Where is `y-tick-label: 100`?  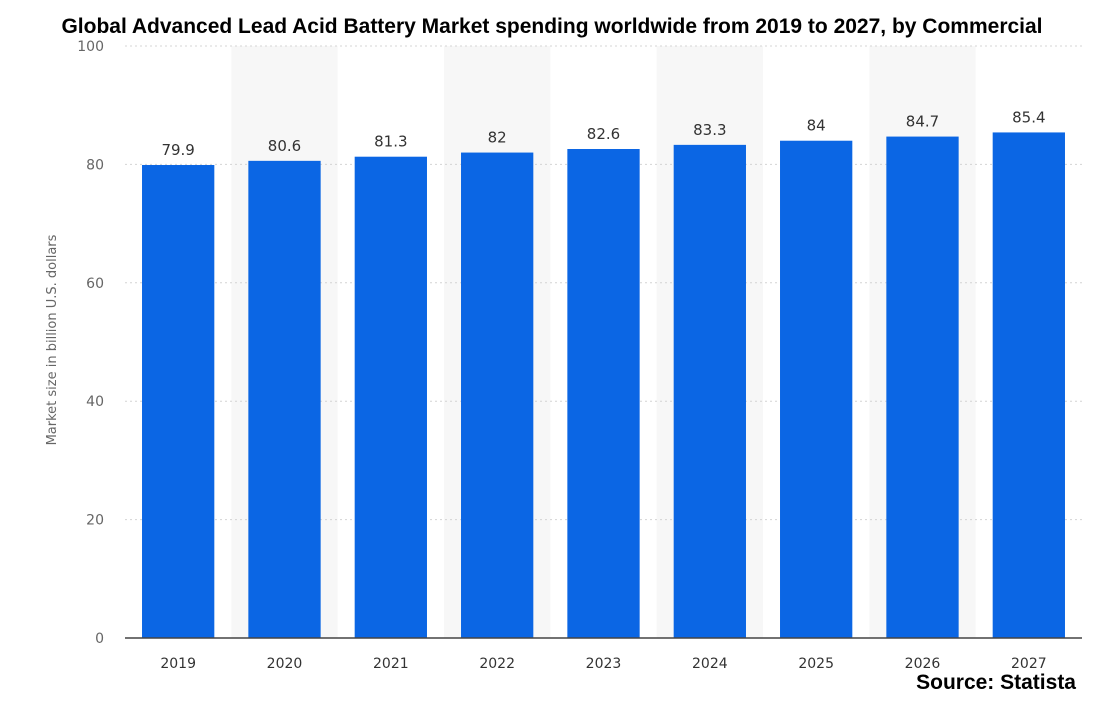
y-tick-label: 100 is located at coordinates (90, 47).